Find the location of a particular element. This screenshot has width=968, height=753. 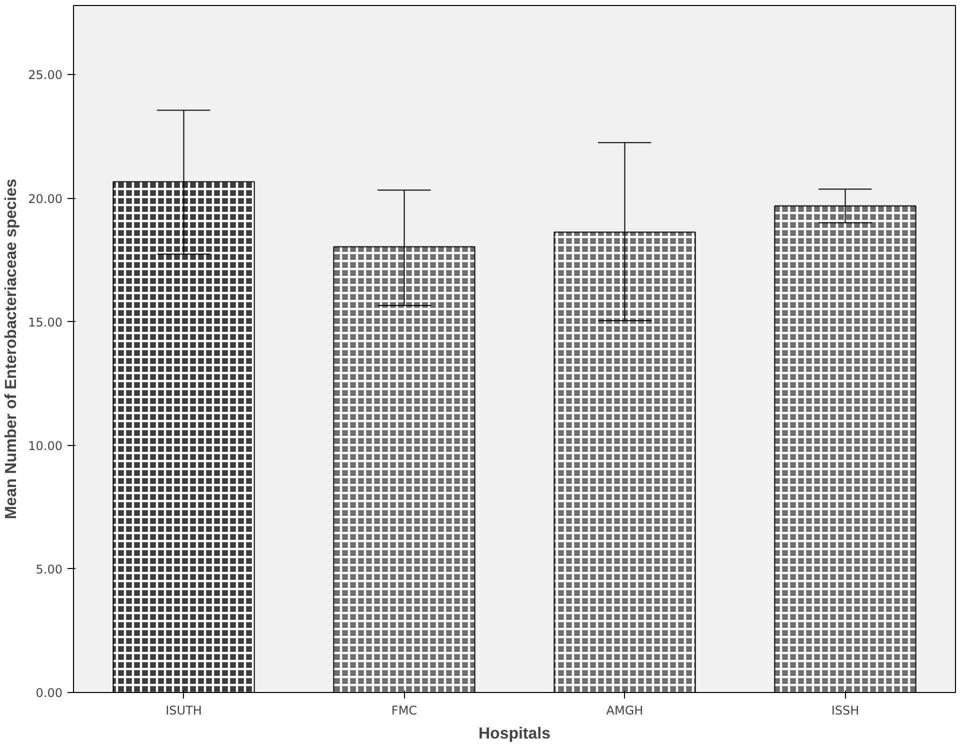

x-tick-label: FMC is located at coordinates (404, 711).